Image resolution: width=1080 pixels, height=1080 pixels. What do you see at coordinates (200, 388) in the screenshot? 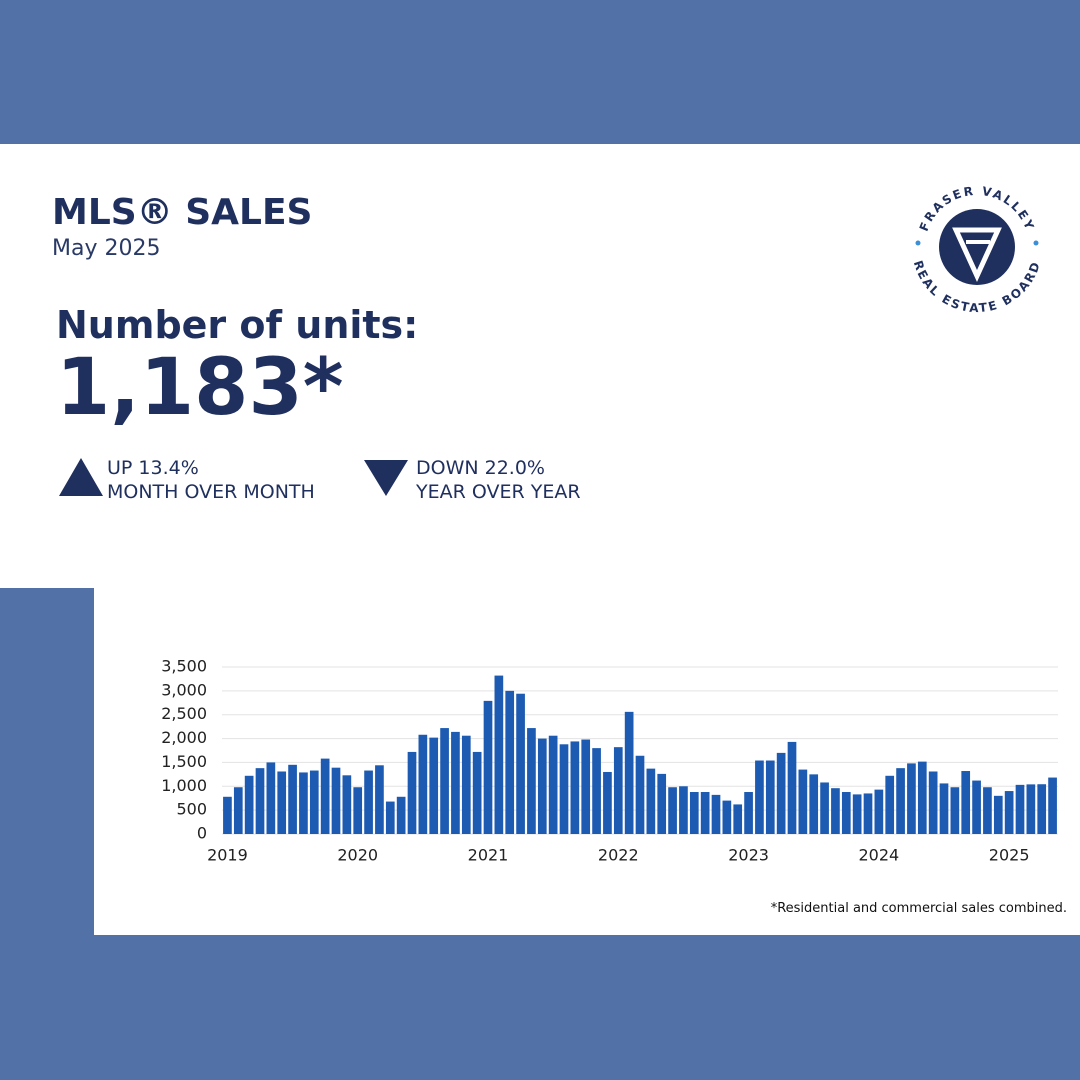
I see `headline-value: 1,183*` at bounding box center [200, 388].